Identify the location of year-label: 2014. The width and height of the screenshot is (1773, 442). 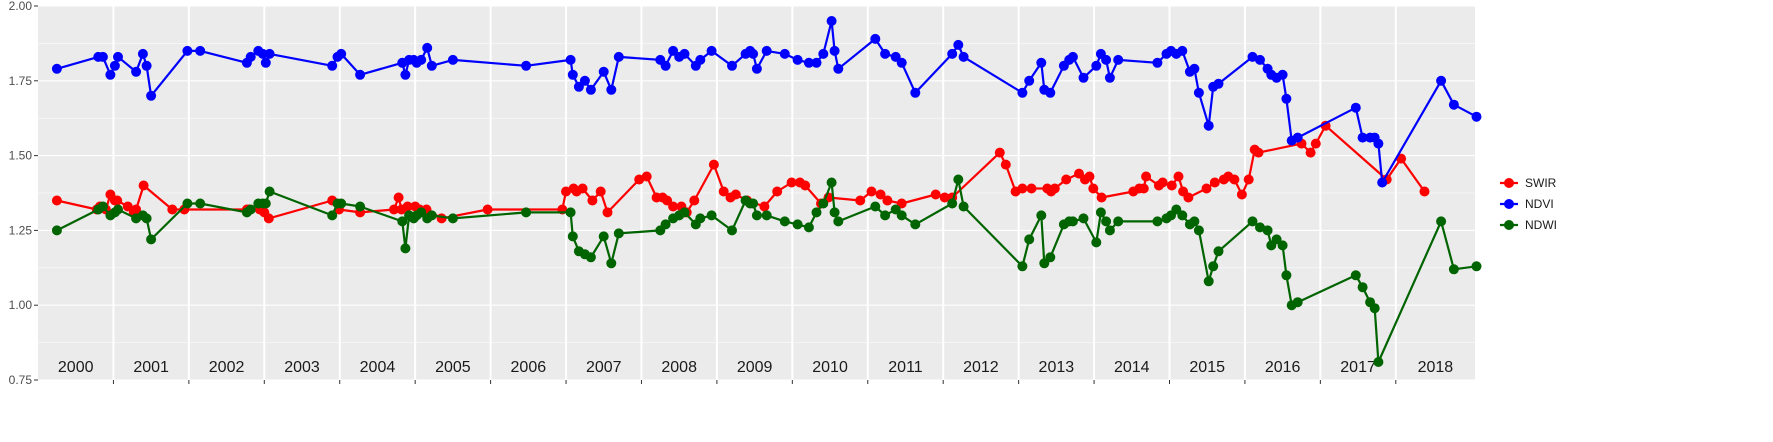
(1132, 367).